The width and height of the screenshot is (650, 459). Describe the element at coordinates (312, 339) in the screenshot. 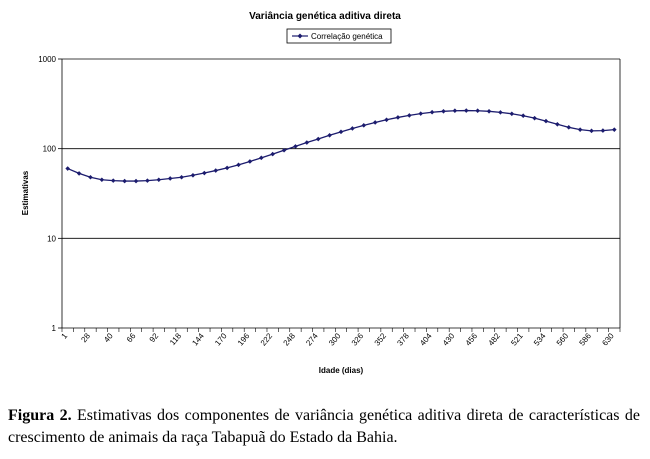

I see `x-tick-label: 274` at that location.